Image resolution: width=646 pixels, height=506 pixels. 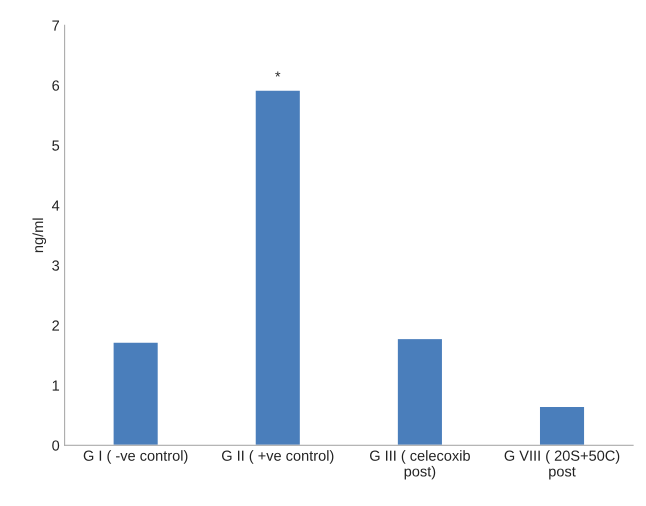 What do you see at coordinates (56, 385) in the screenshot?
I see `y-tick-label: 1` at bounding box center [56, 385].